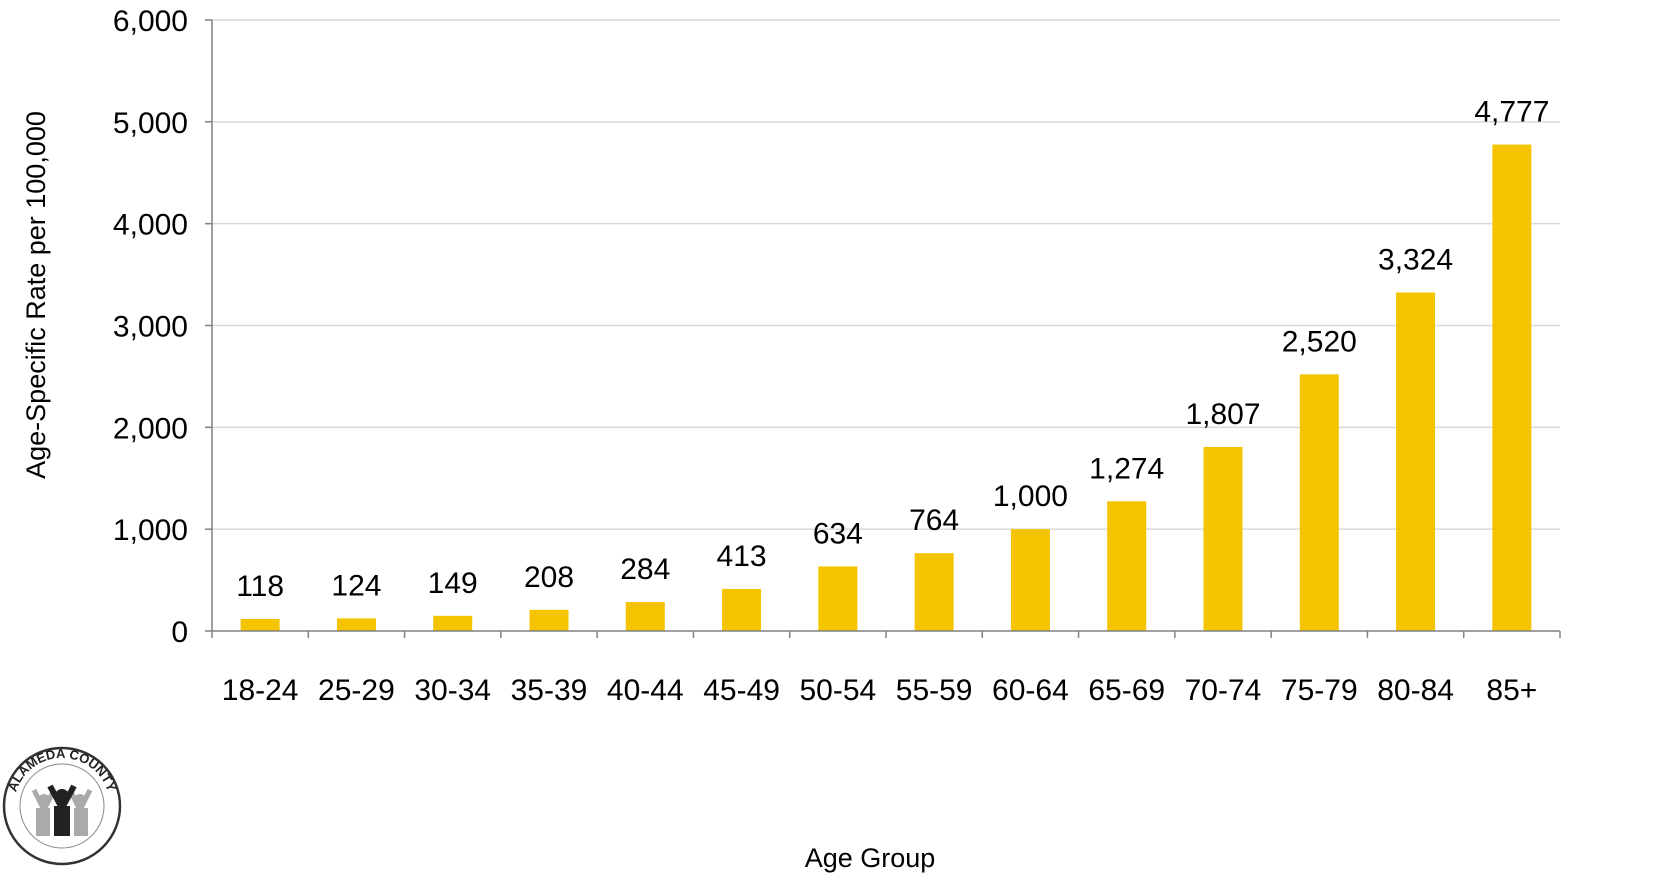 The width and height of the screenshot is (1677, 881). I want to click on data-label: 1,000, so click(1030, 496).